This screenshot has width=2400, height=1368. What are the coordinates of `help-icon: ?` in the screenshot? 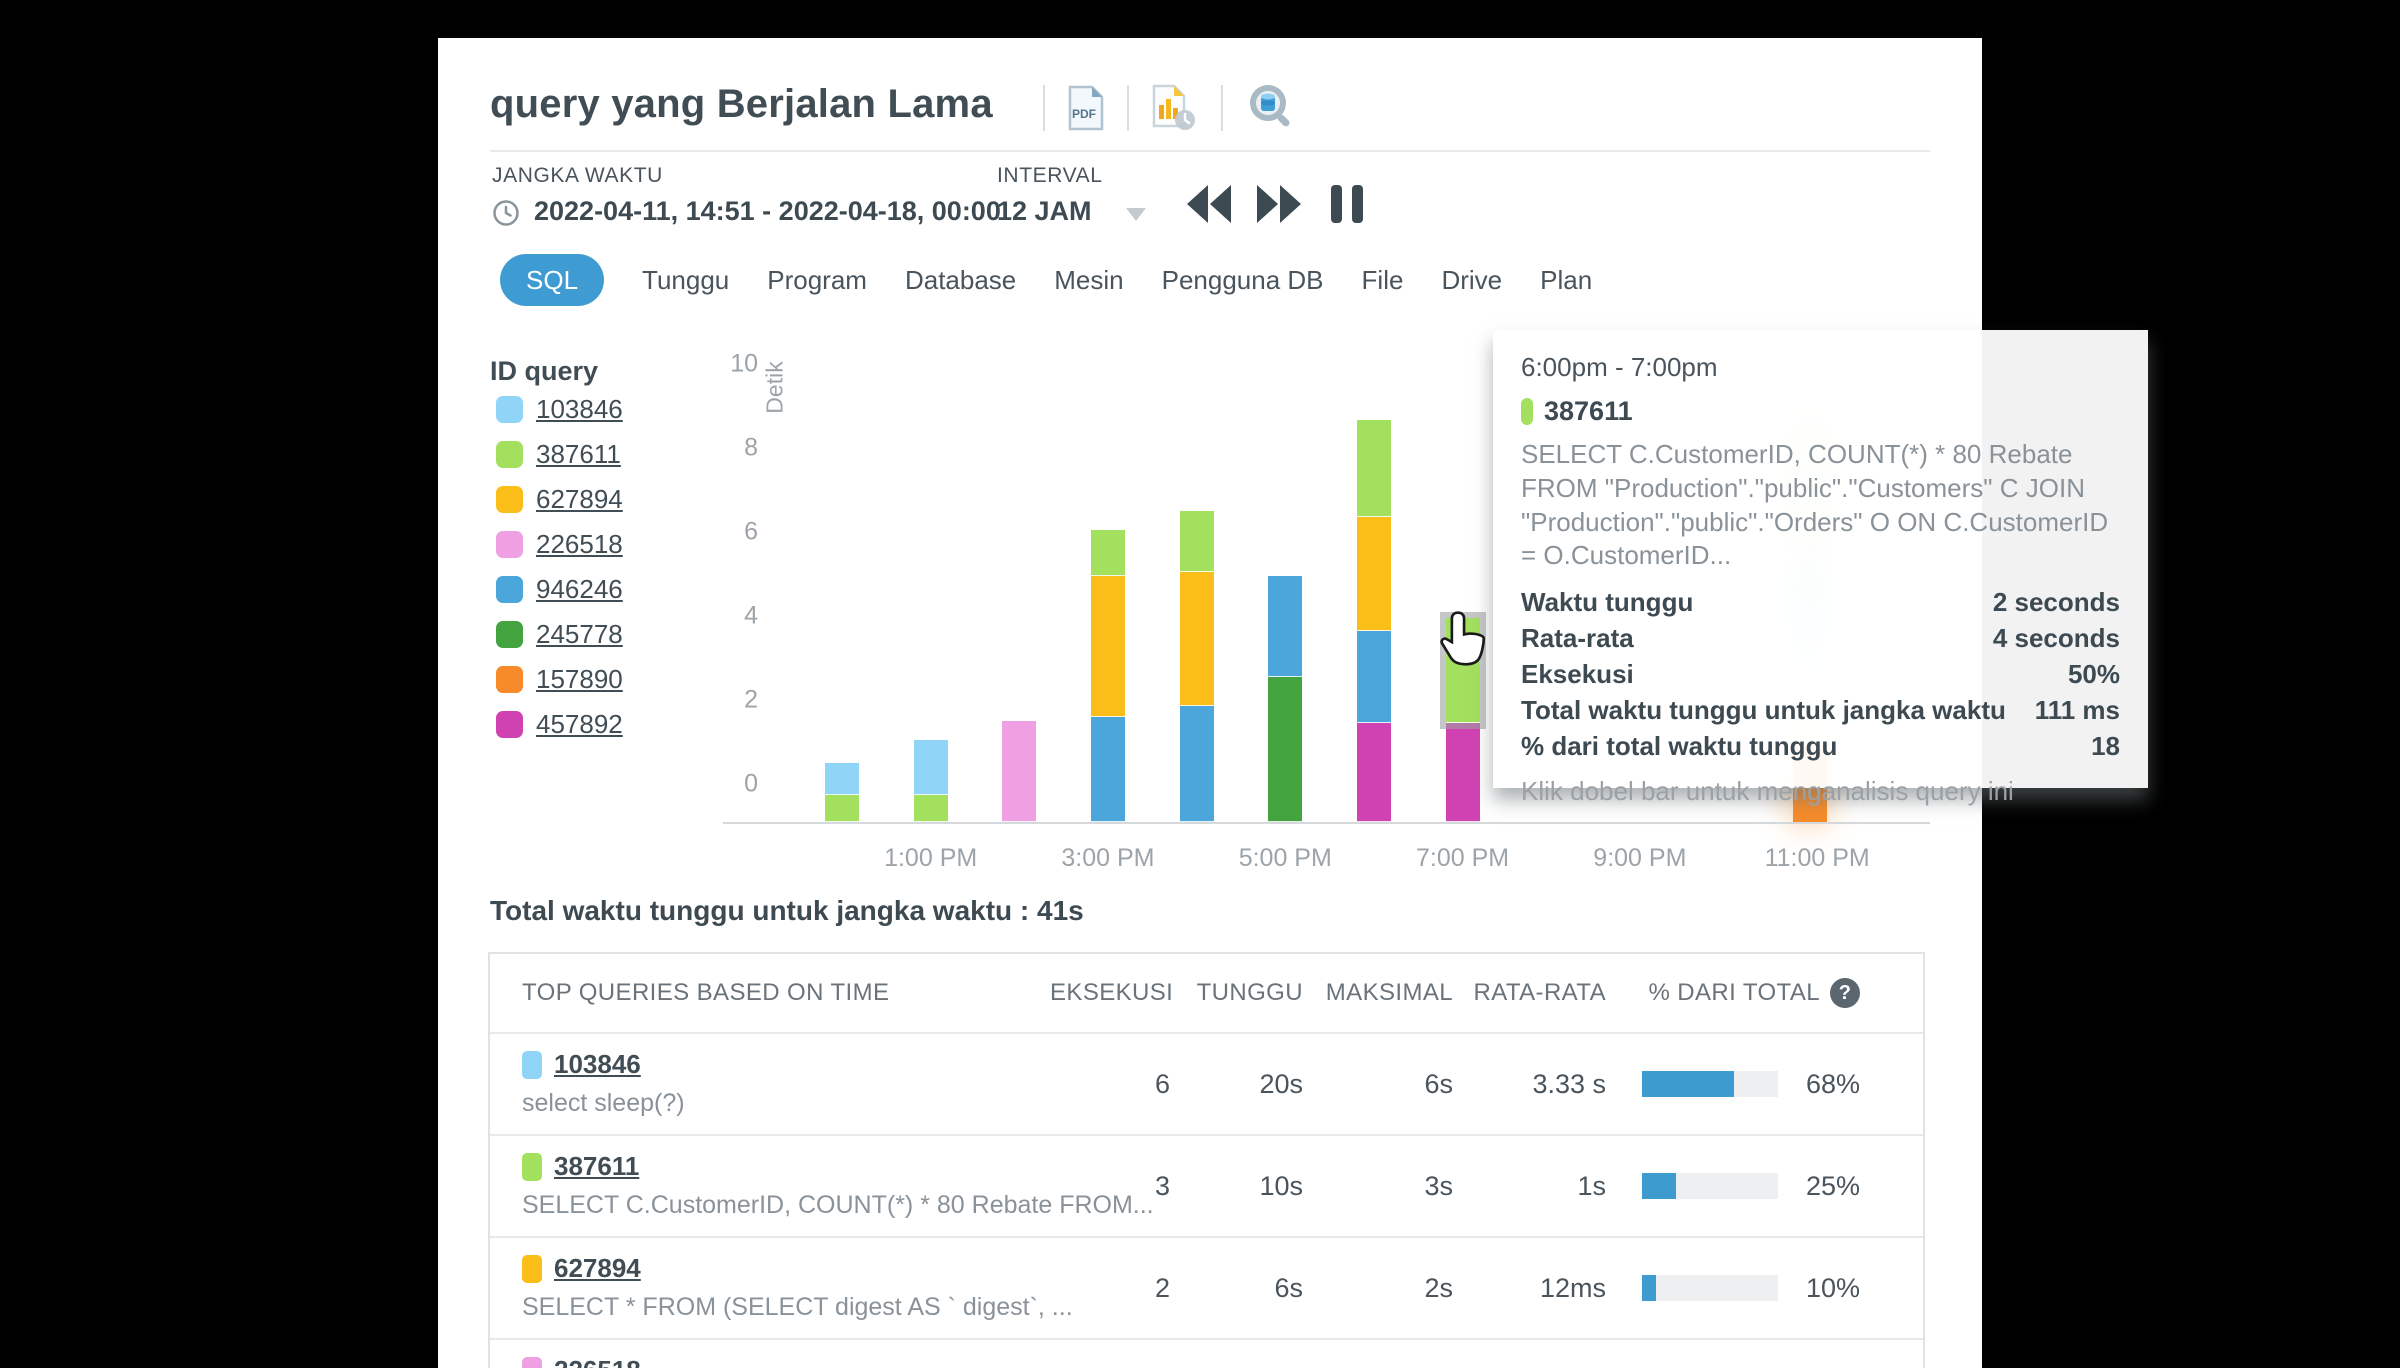 It's located at (1845, 993).